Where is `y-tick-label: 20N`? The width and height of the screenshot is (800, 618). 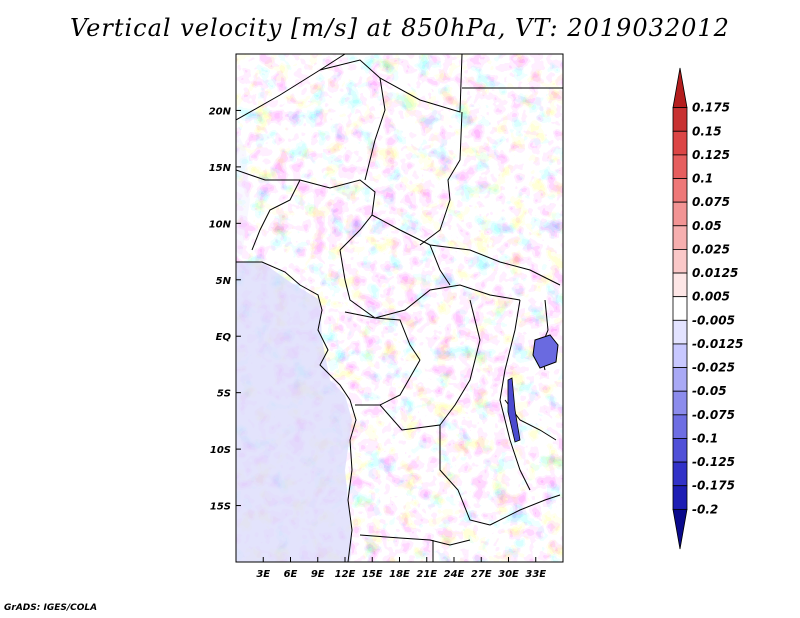
y-tick-label: 20N is located at coordinates (220, 111).